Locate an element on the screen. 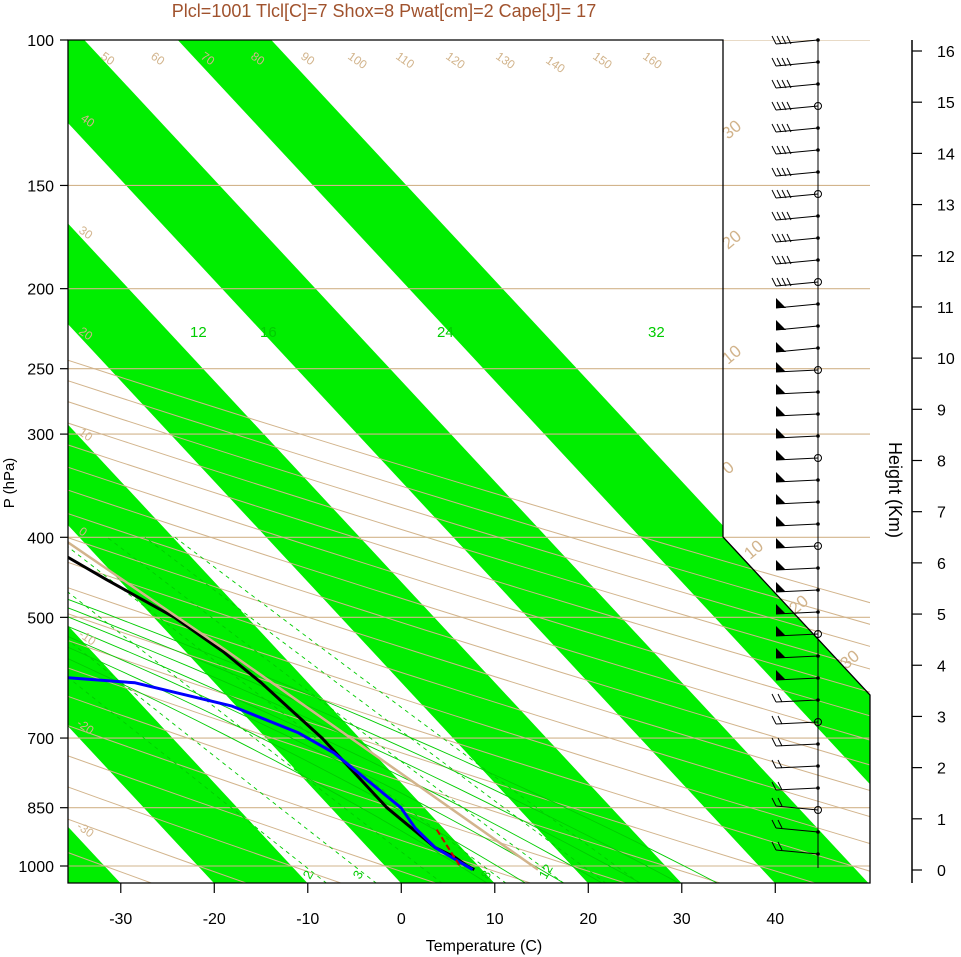  height-tick-label: 4 is located at coordinates (941, 666).